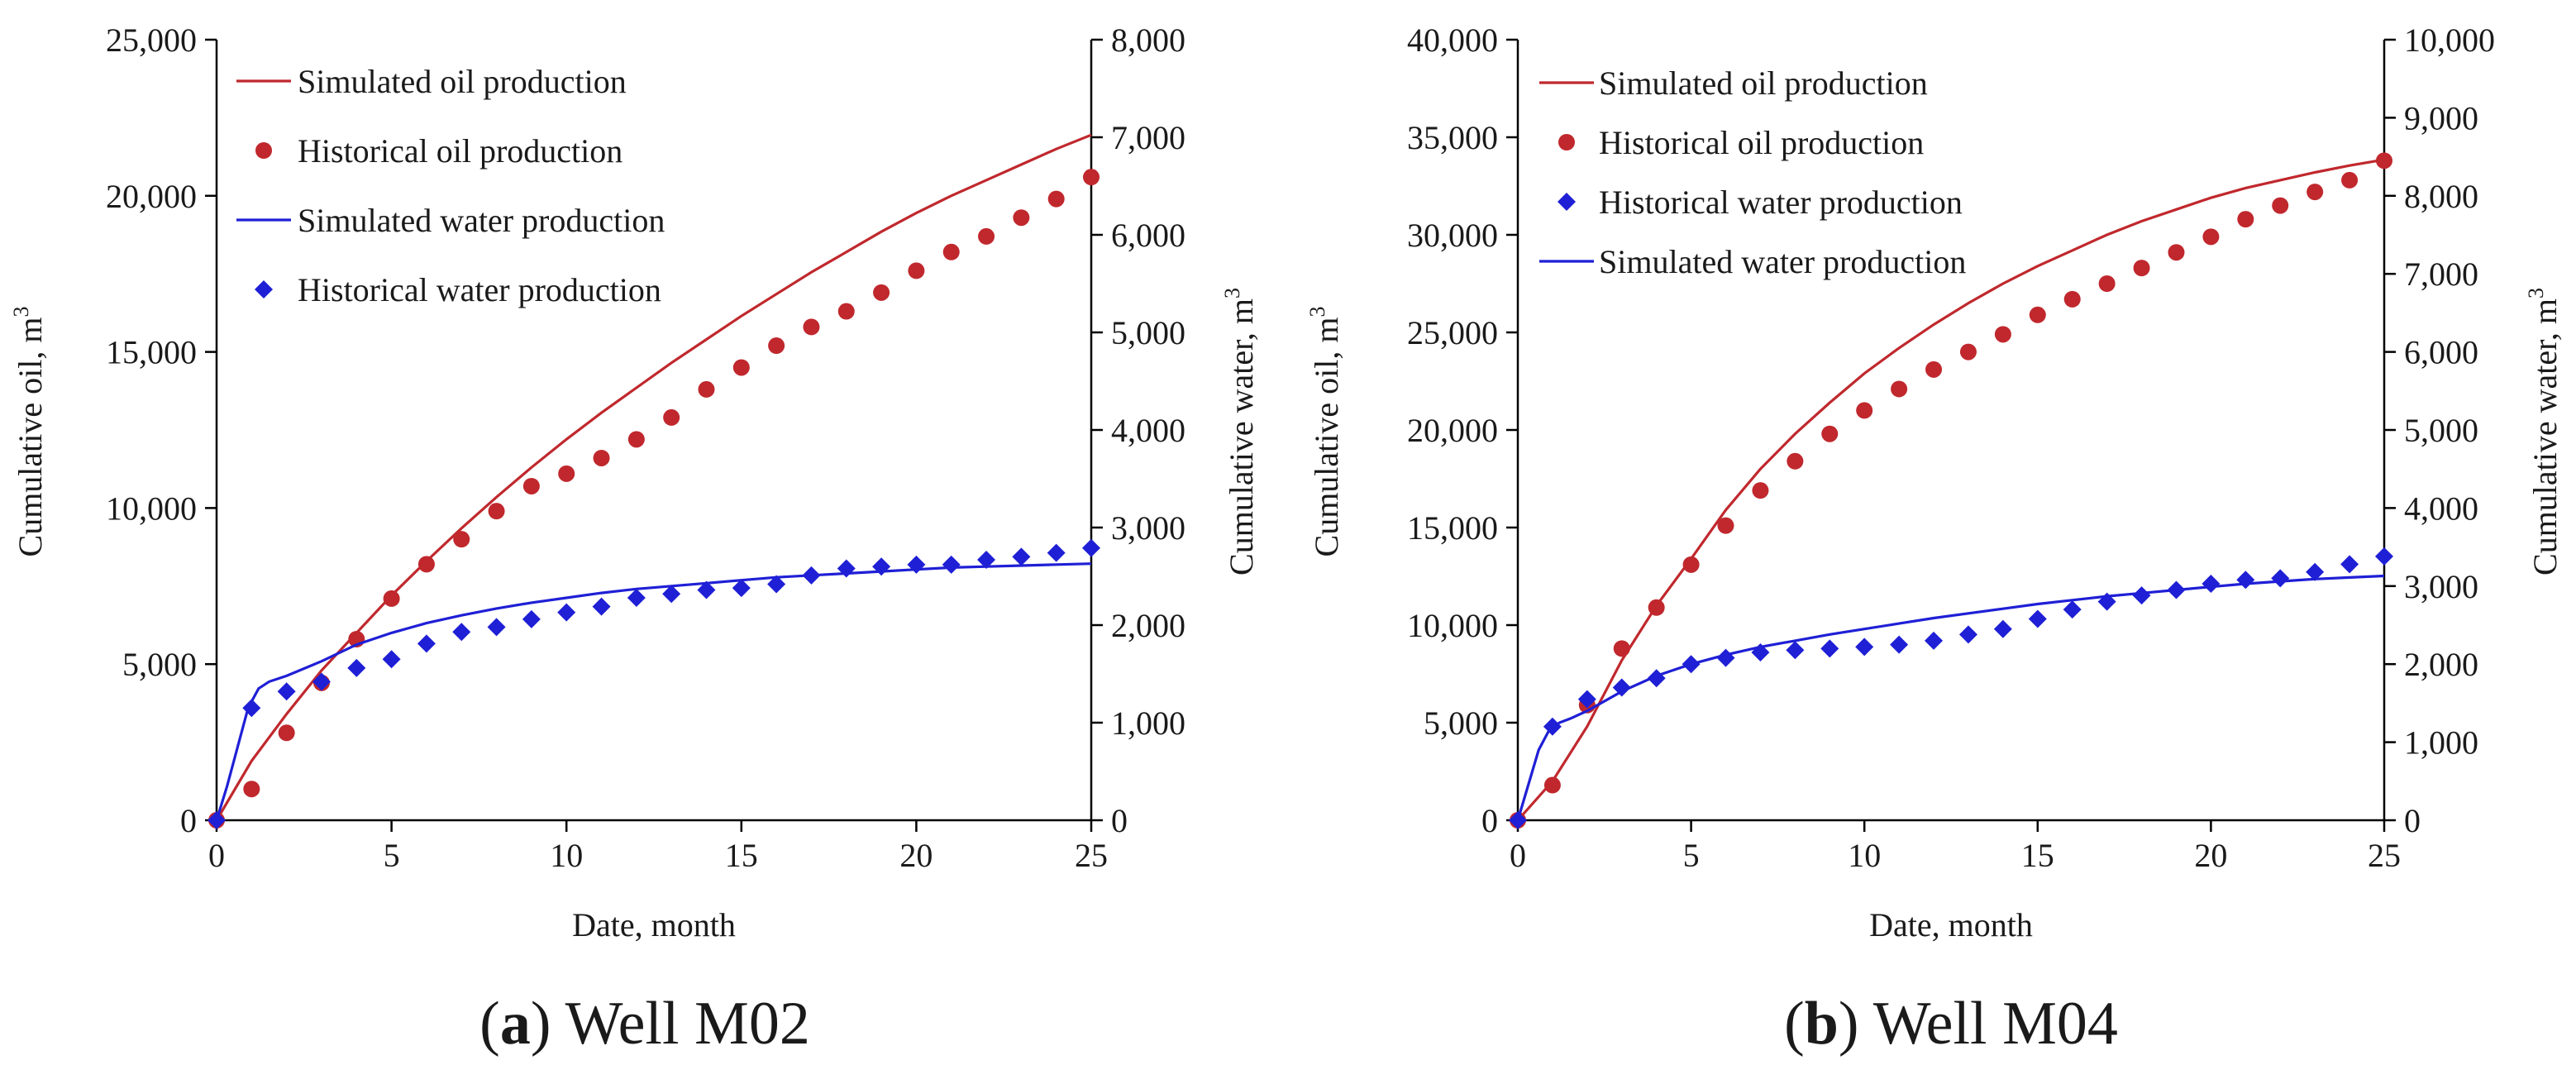 The height and width of the screenshot is (1065, 2576). I want to click on y-axis-title-left: Cumulative oil, m3, so click(29, 432).